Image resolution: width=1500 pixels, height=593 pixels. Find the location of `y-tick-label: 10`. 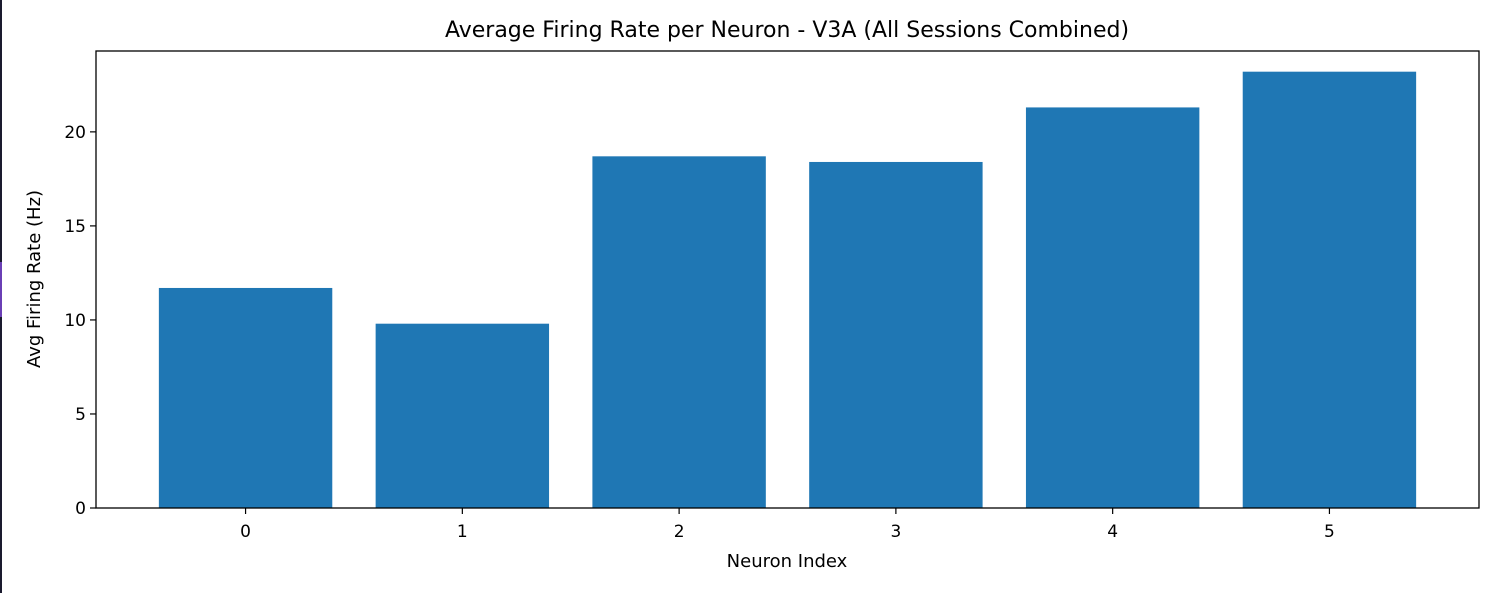

y-tick-label: 10 is located at coordinates (75, 321).